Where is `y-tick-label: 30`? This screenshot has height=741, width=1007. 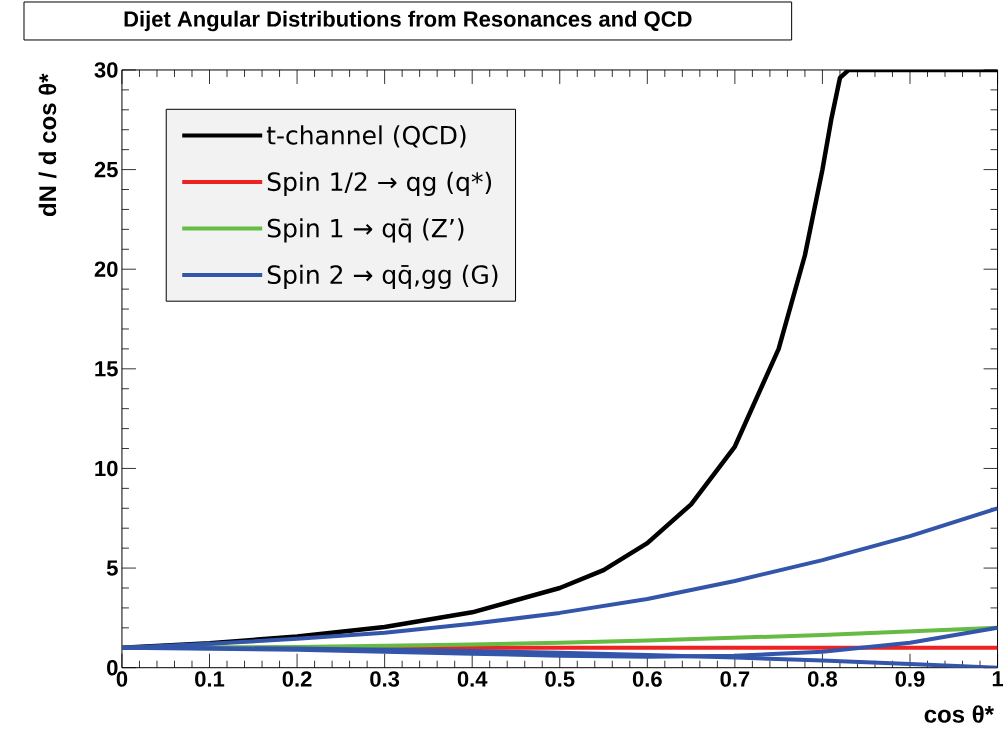
y-tick-label: 30 is located at coordinates (106, 70).